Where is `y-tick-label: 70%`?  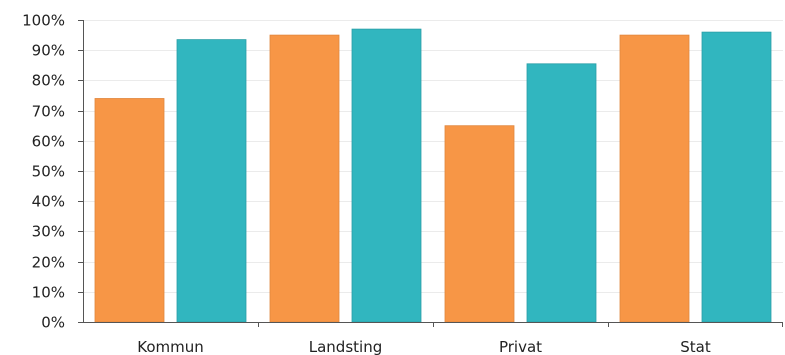 y-tick-label: 70% is located at coordinates (48, 112).